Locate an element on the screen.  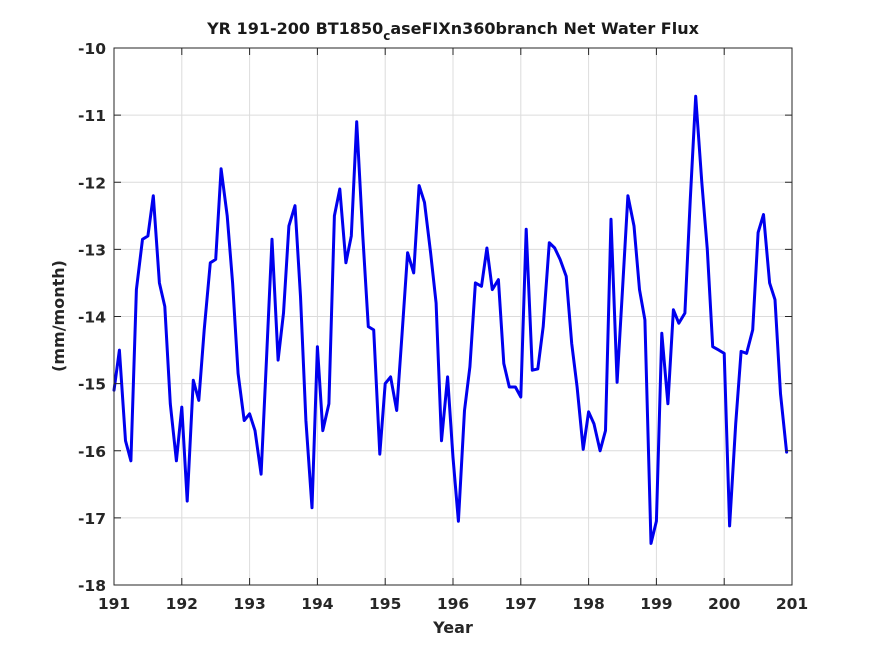
x-tick-label: 199 is located at coordinates (656, 604).